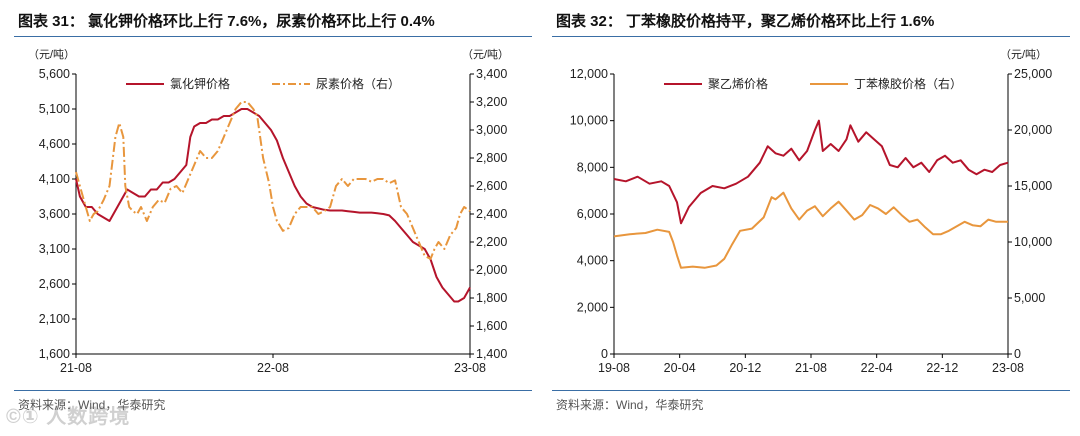 The height and width of the screenshot is (436, 1080). What do you see at coordinates (1033, 74) in the screenshot?
I see `right-tick-label: 25,000` at bounding box center [1033, 74].